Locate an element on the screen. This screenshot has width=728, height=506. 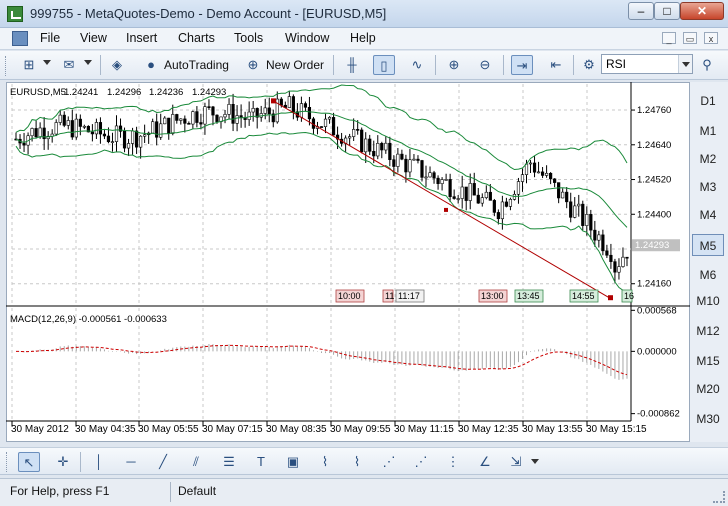
bar-chart-icon: ╫ is located at coordinates (352, 64).